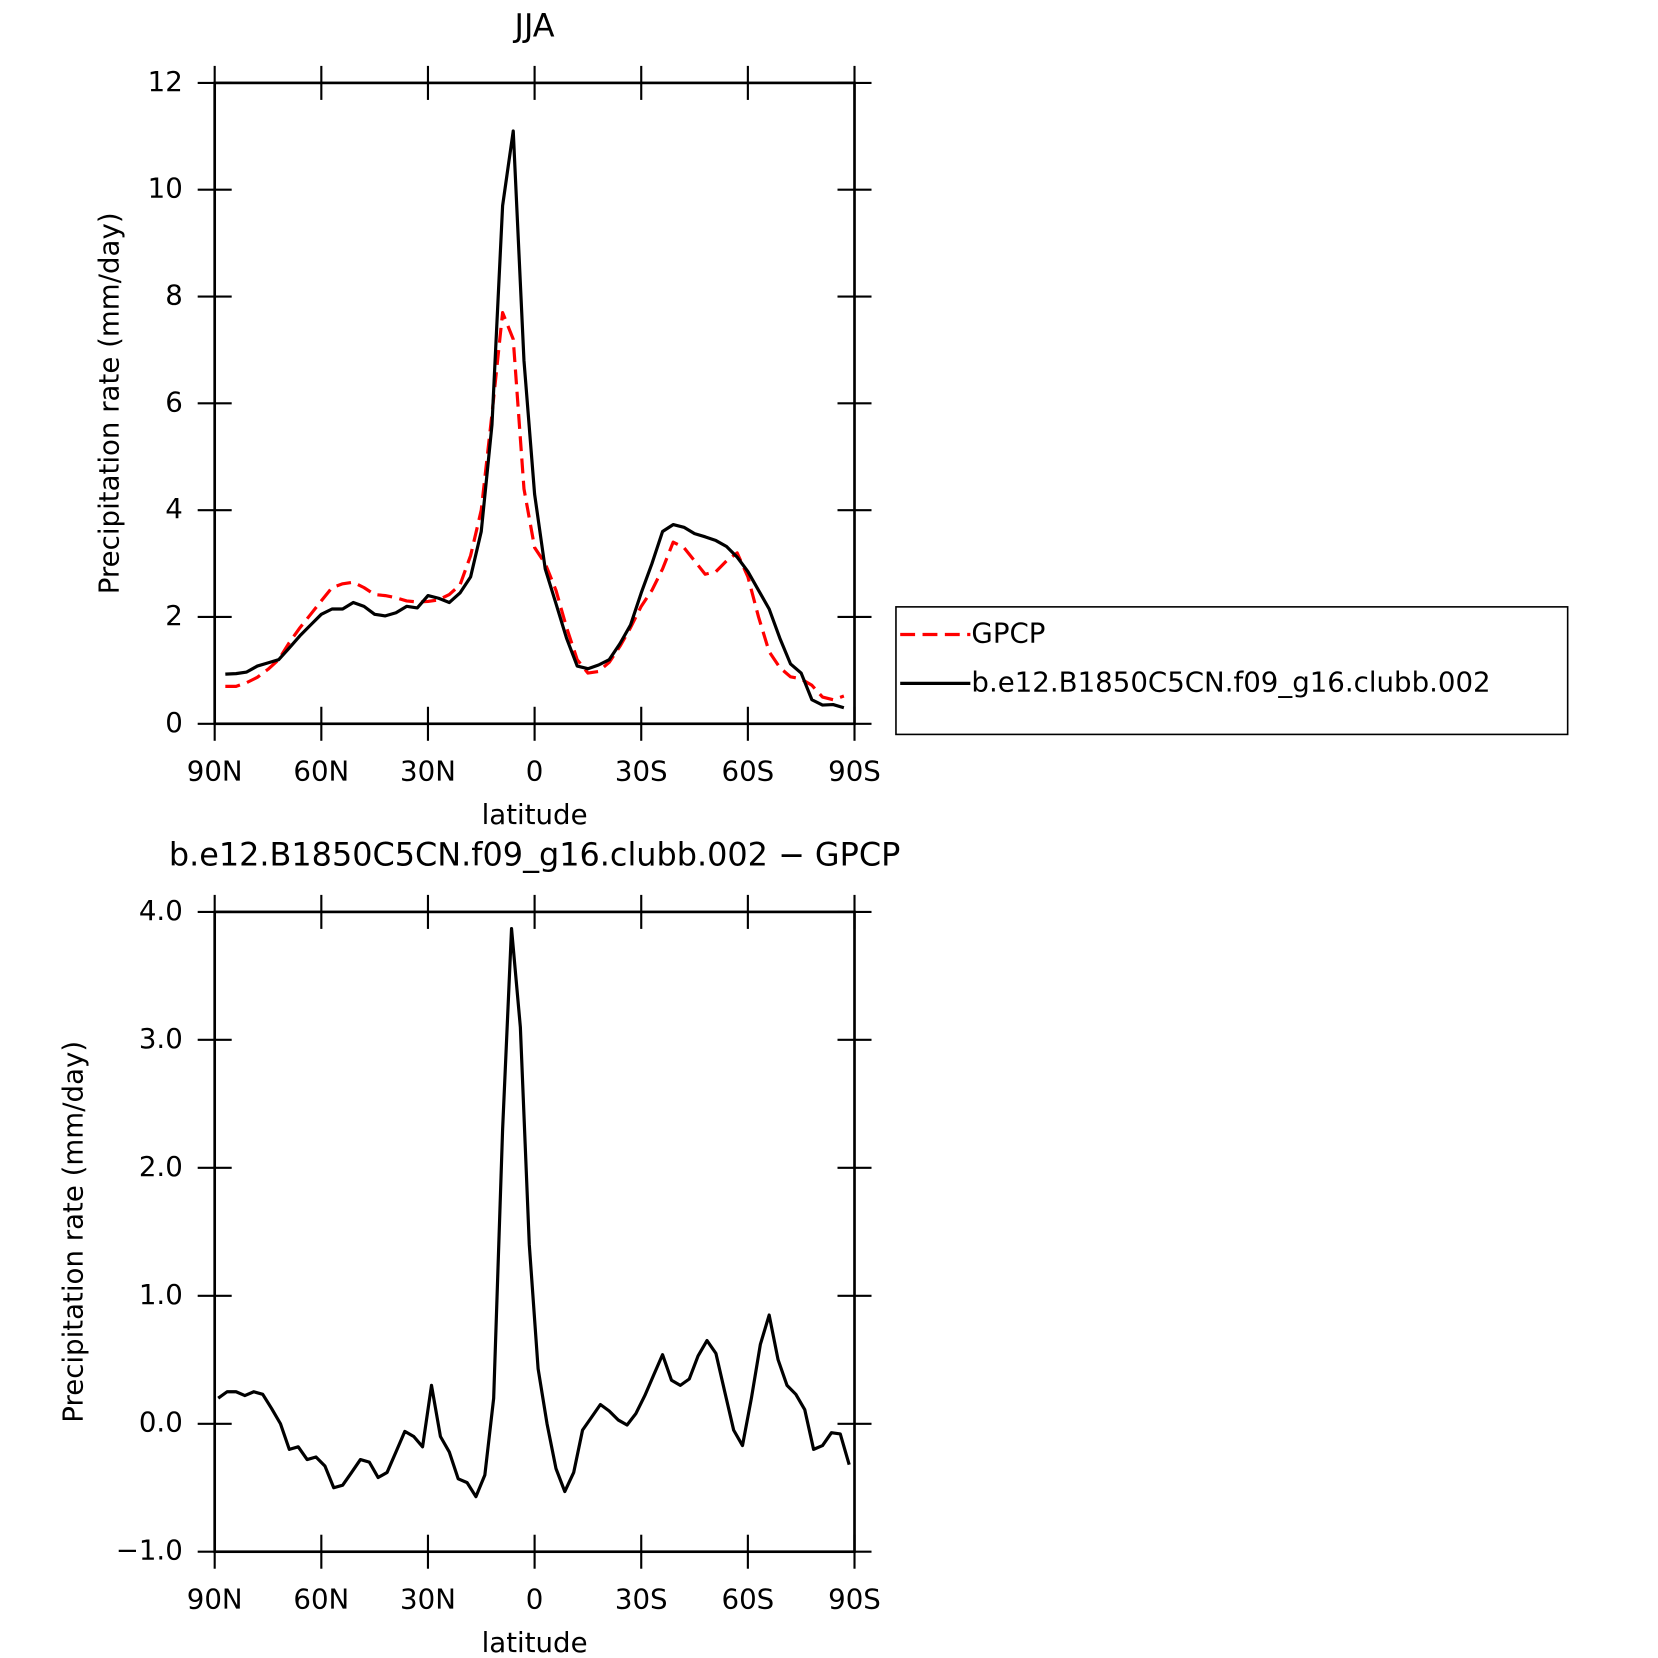  Describe the element at coordinates (174, 615) in the screenshot. I see `y-tick-label: 2` at that location.